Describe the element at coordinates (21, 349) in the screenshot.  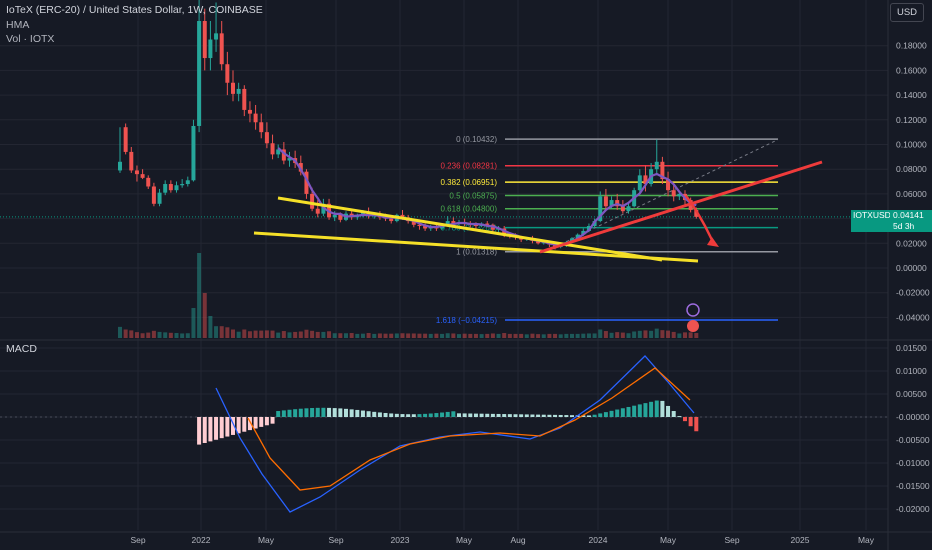
I see `macd-indicator-label: MACD` at that location.